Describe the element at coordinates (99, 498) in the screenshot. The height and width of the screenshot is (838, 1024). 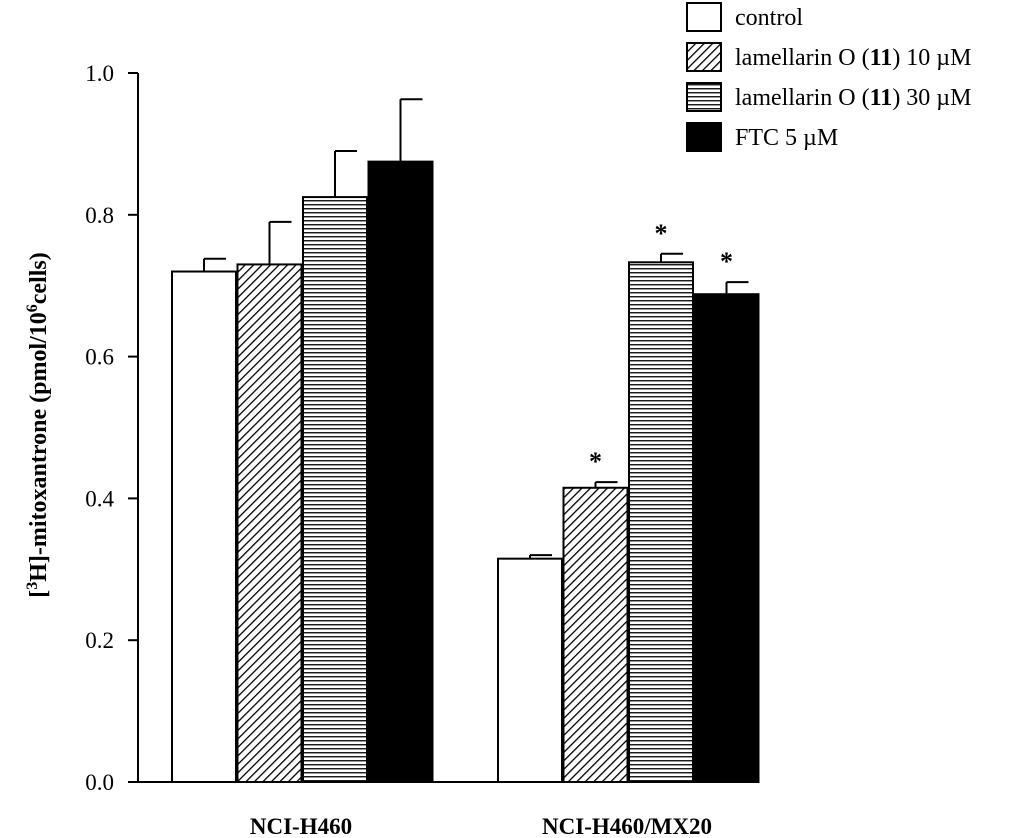
I see `y-tick-label: 0.4` at that location.